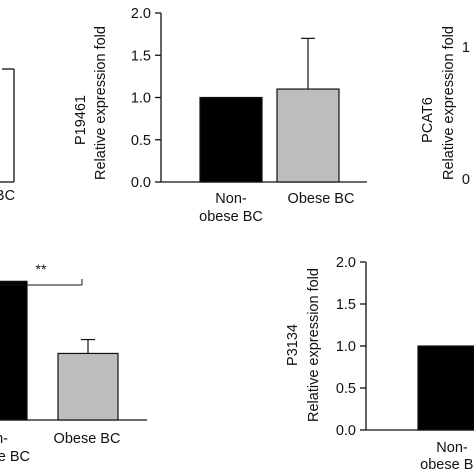 Image resolution: width=474 pixels, height=474 pixels. What do you see at coordinates (466, 180) in the screenshot?
I see `y-tick-label: 0` at bounding box center [466, 180].